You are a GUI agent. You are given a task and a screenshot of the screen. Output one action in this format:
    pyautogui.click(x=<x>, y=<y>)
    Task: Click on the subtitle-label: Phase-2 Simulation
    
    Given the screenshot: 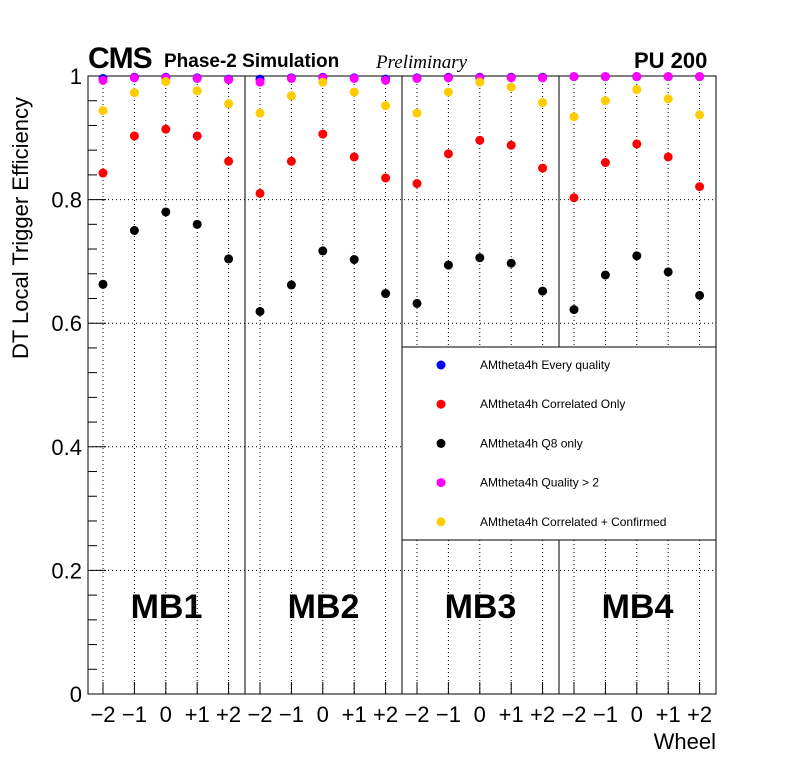 What is the action you would take?
    pyautogui.click(x=252, y=61)
    